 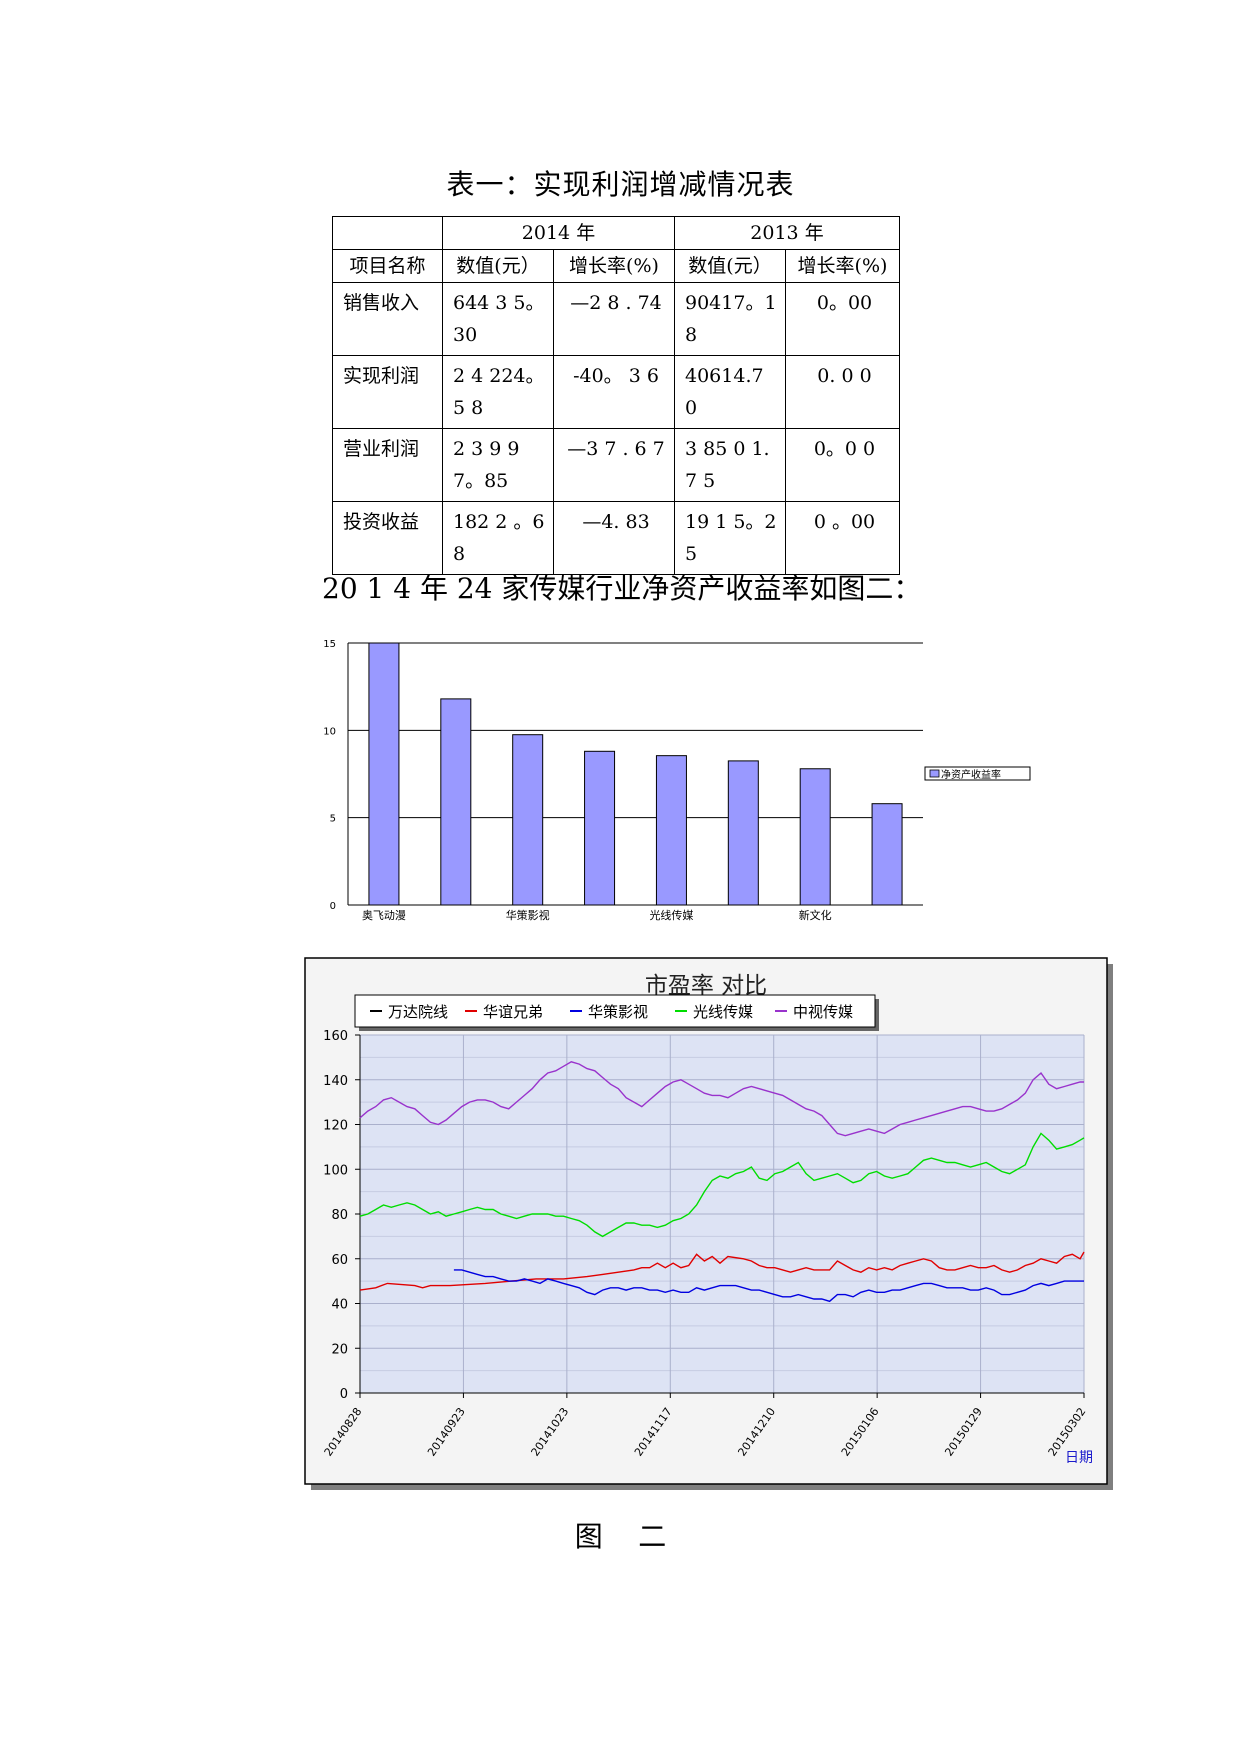 I want to click on value-2013: 40614.7 0, so click(x=730, y=392).